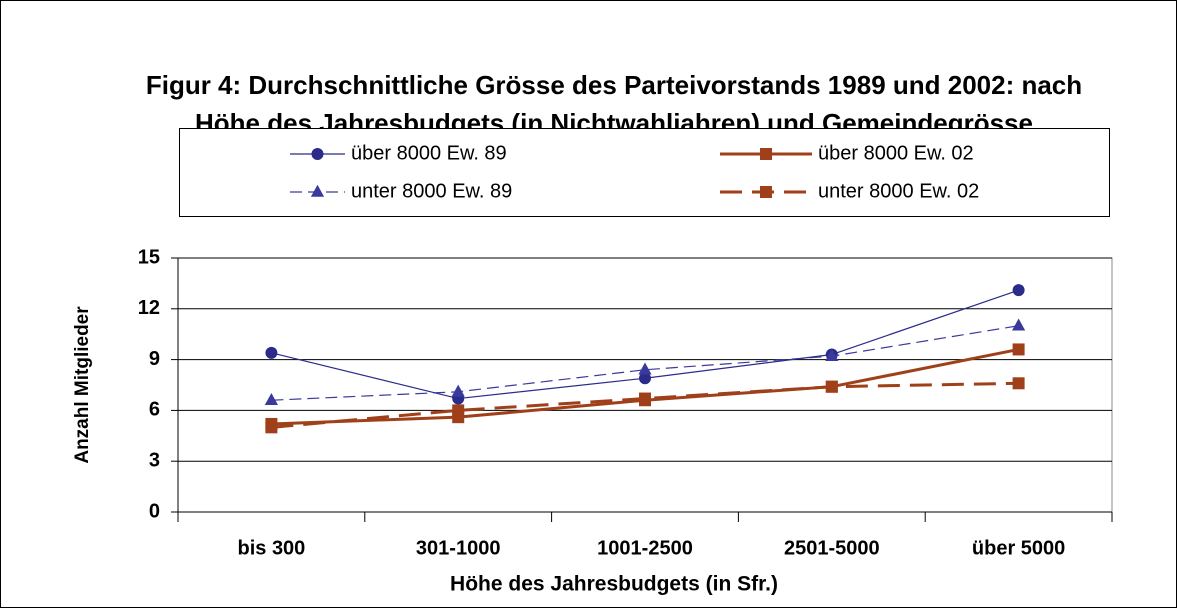 Image resolution: width=1177 pixels, height=608 pixels. I want to click on y-tick-label: 15, so click(149, 257).